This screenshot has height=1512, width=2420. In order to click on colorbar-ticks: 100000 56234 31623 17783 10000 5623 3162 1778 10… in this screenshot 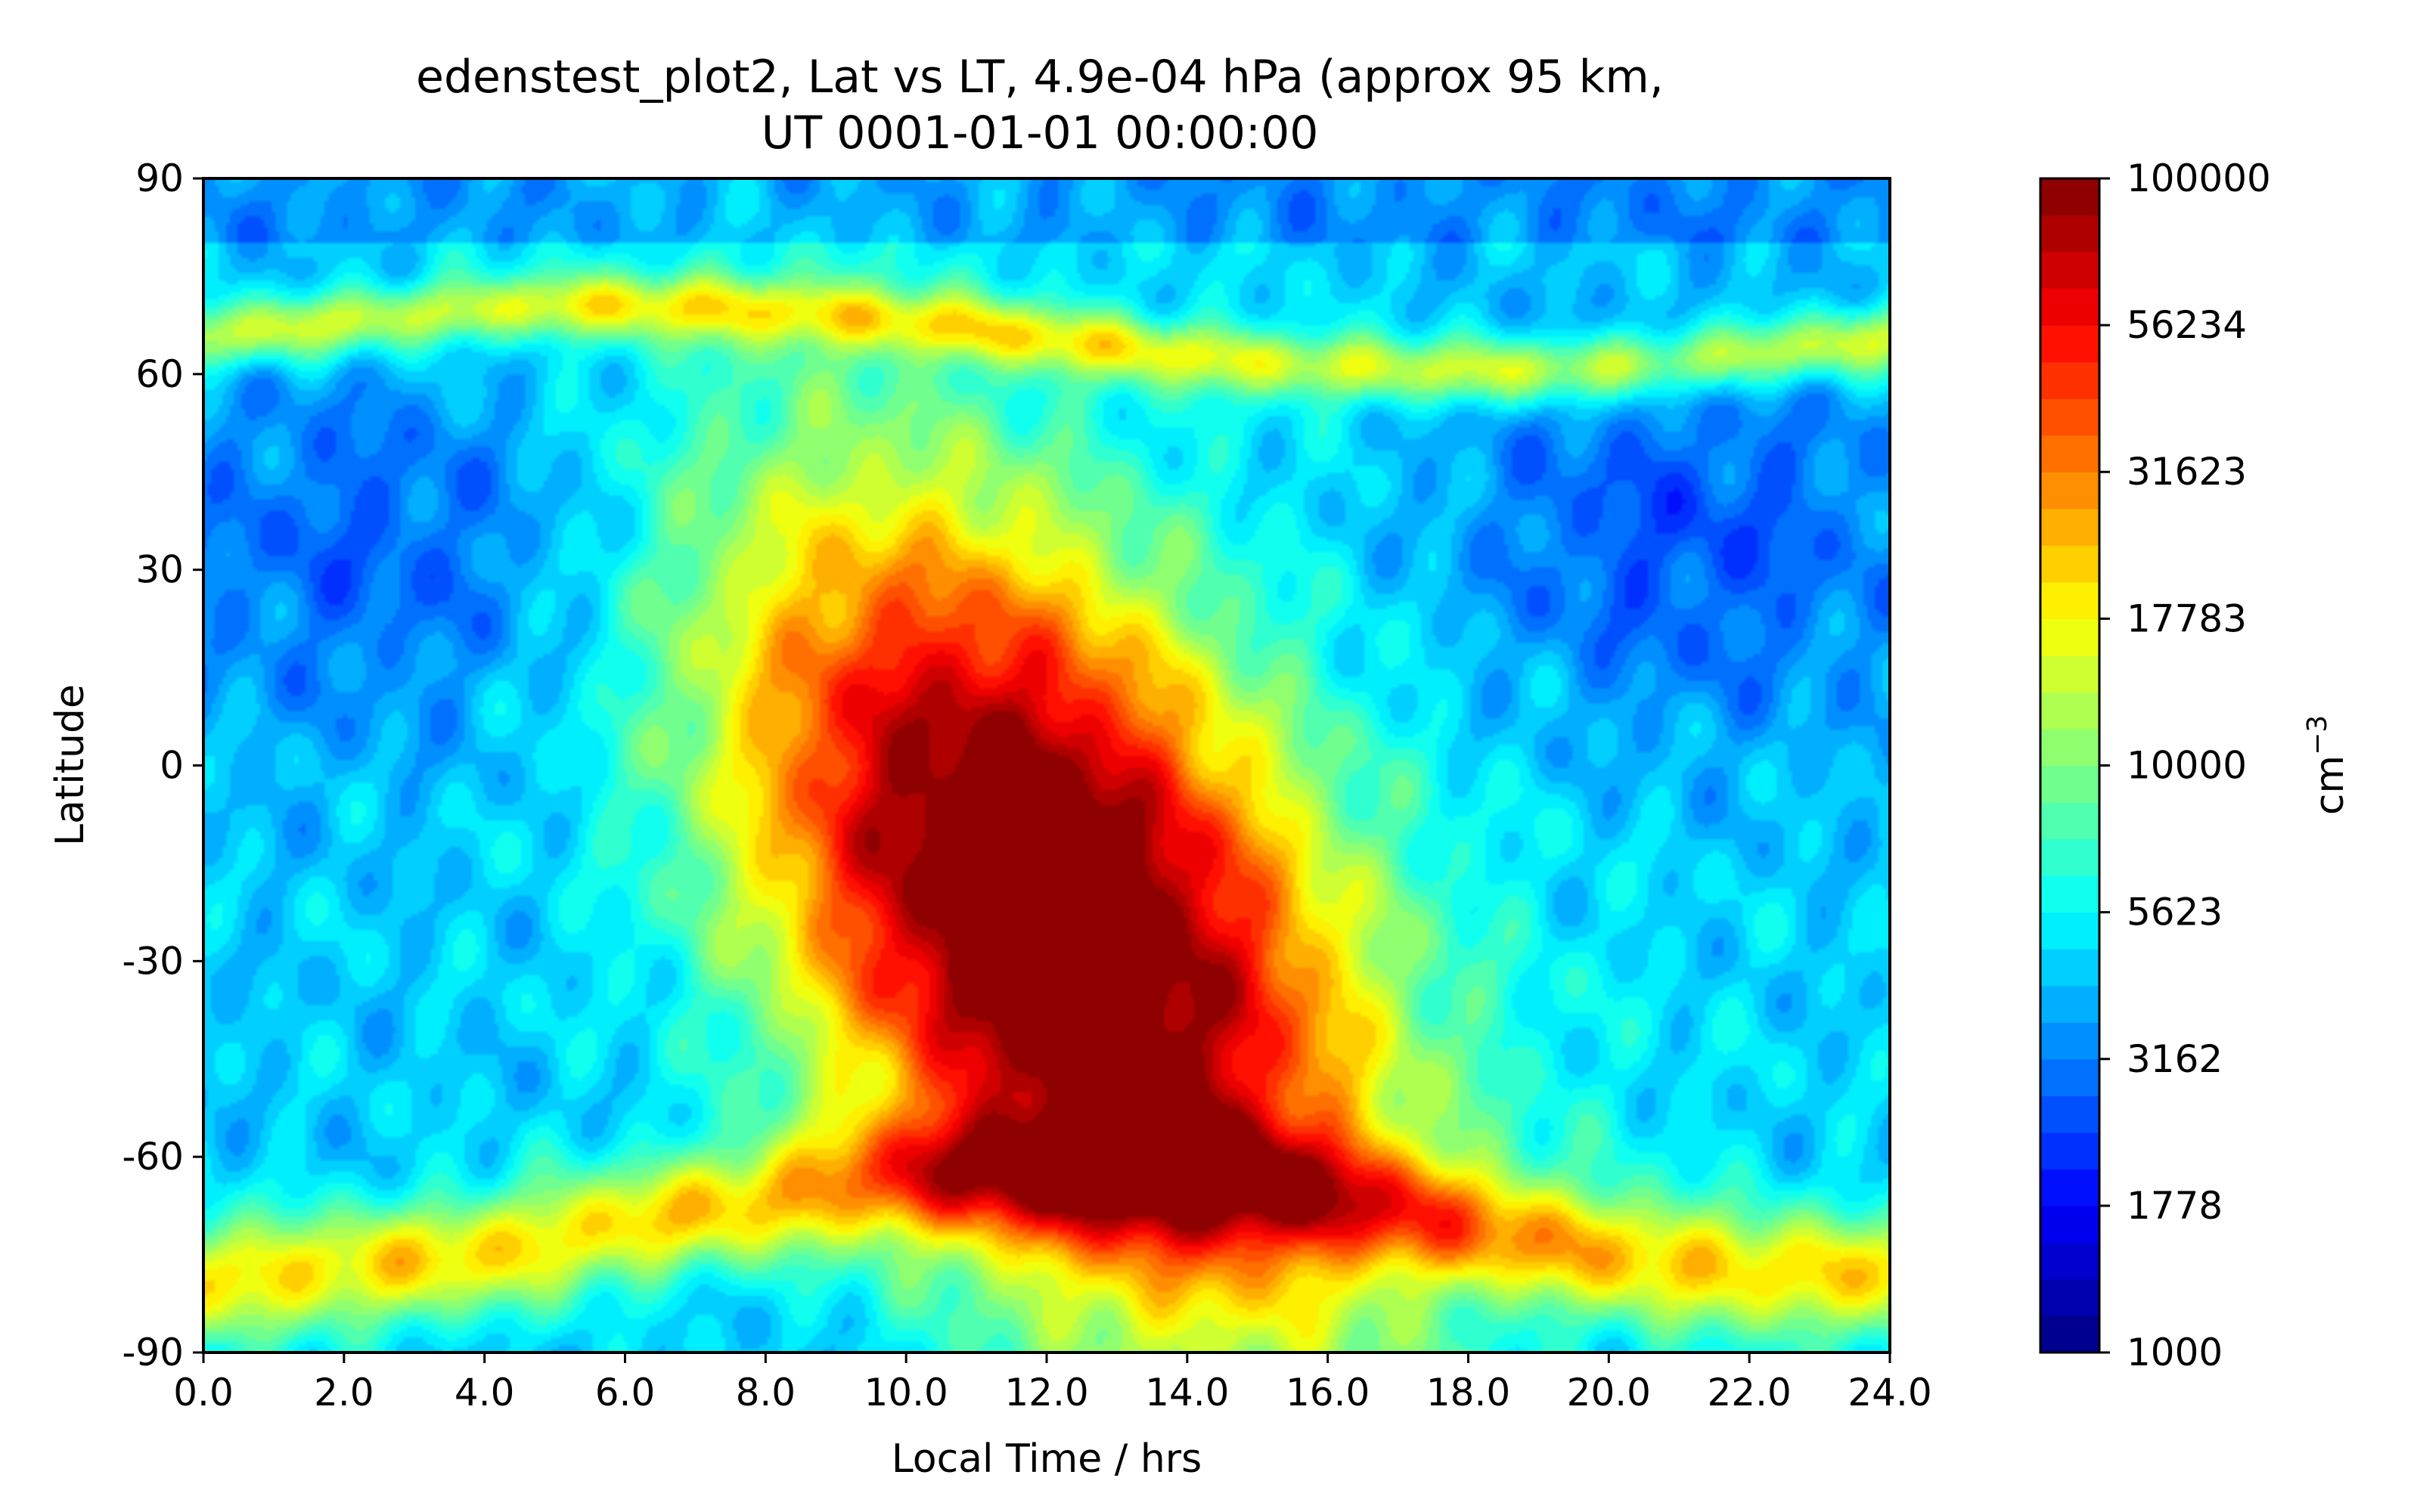, I will do `click(2185, 765)`.